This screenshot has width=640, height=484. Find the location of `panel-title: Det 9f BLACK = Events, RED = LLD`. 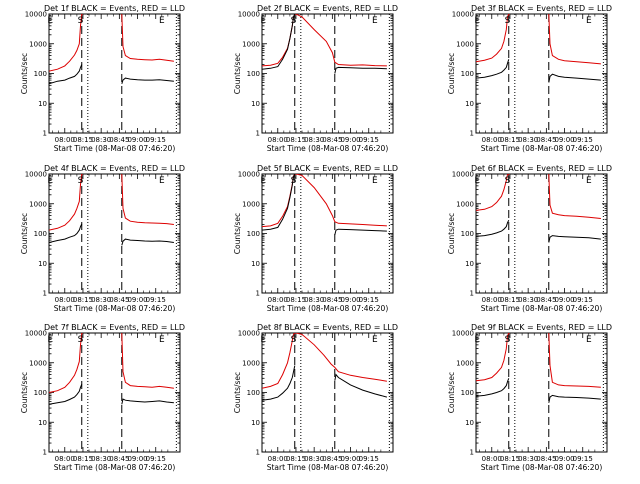

panel-title: Det 9f BLACK = Events, RED = LLD is located at coordinates (541, 327).